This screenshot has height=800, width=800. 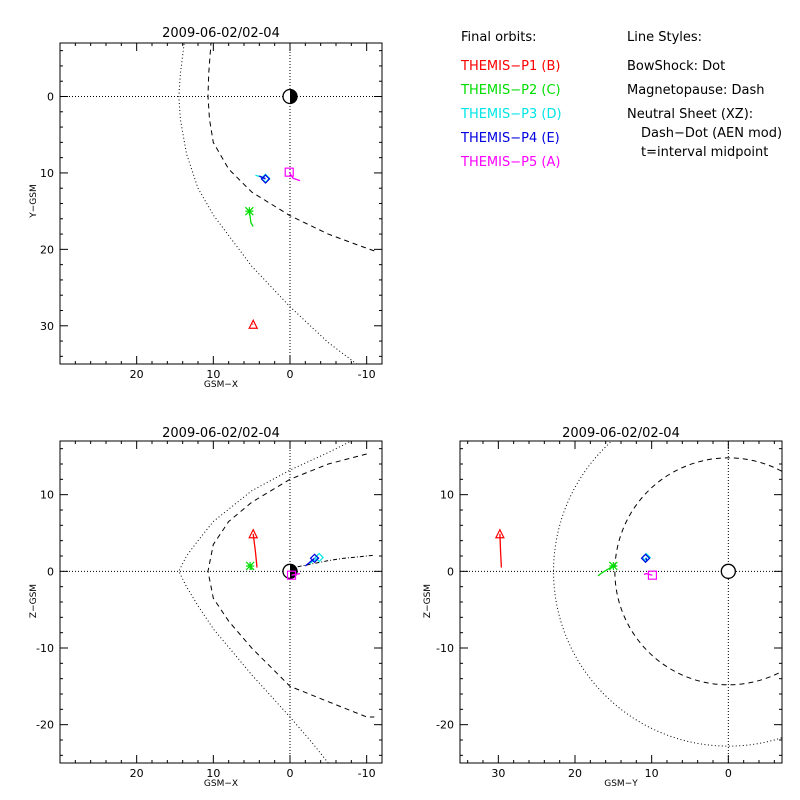 I want to click on y-tick-label: 30, so click(x=47, y=326).